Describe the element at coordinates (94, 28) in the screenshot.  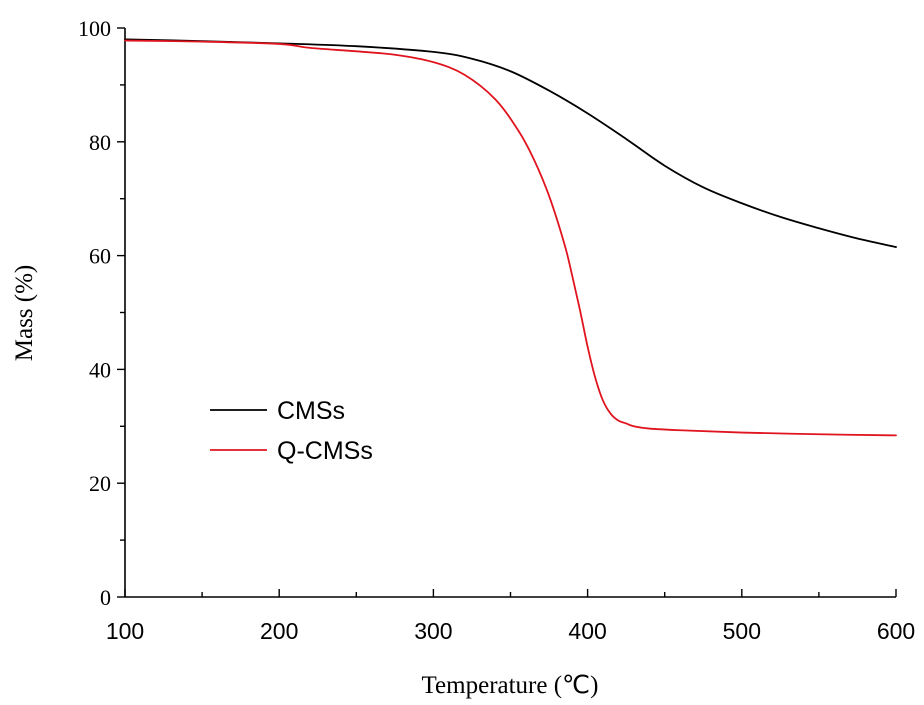
I see `y-tick-label: 100` at that location.